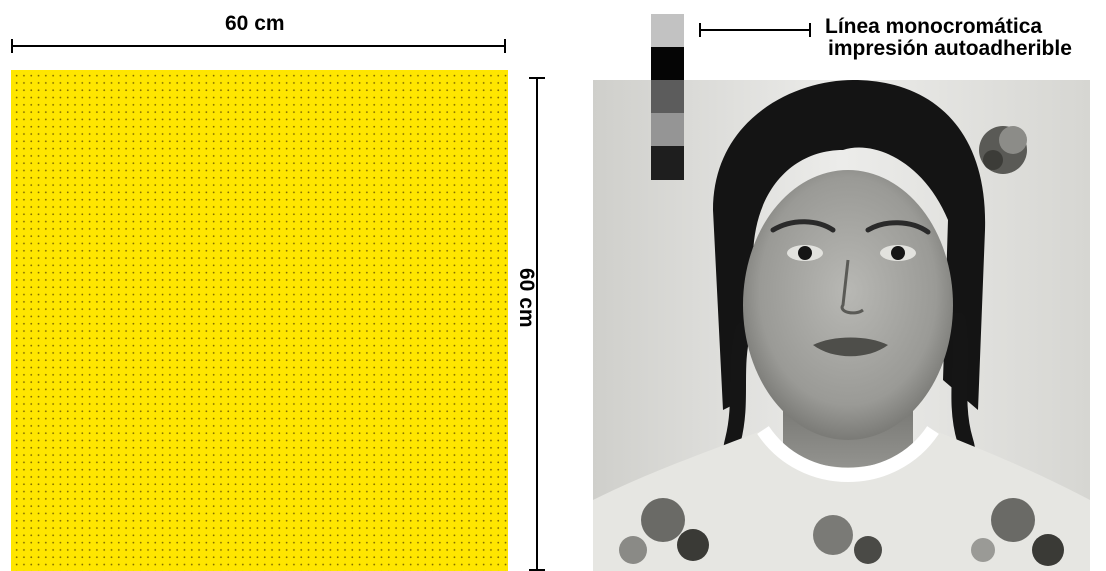 The width and height of the screenshot is (1106, 571). I want to click on swatch-mid-gray, so click(667, 129).